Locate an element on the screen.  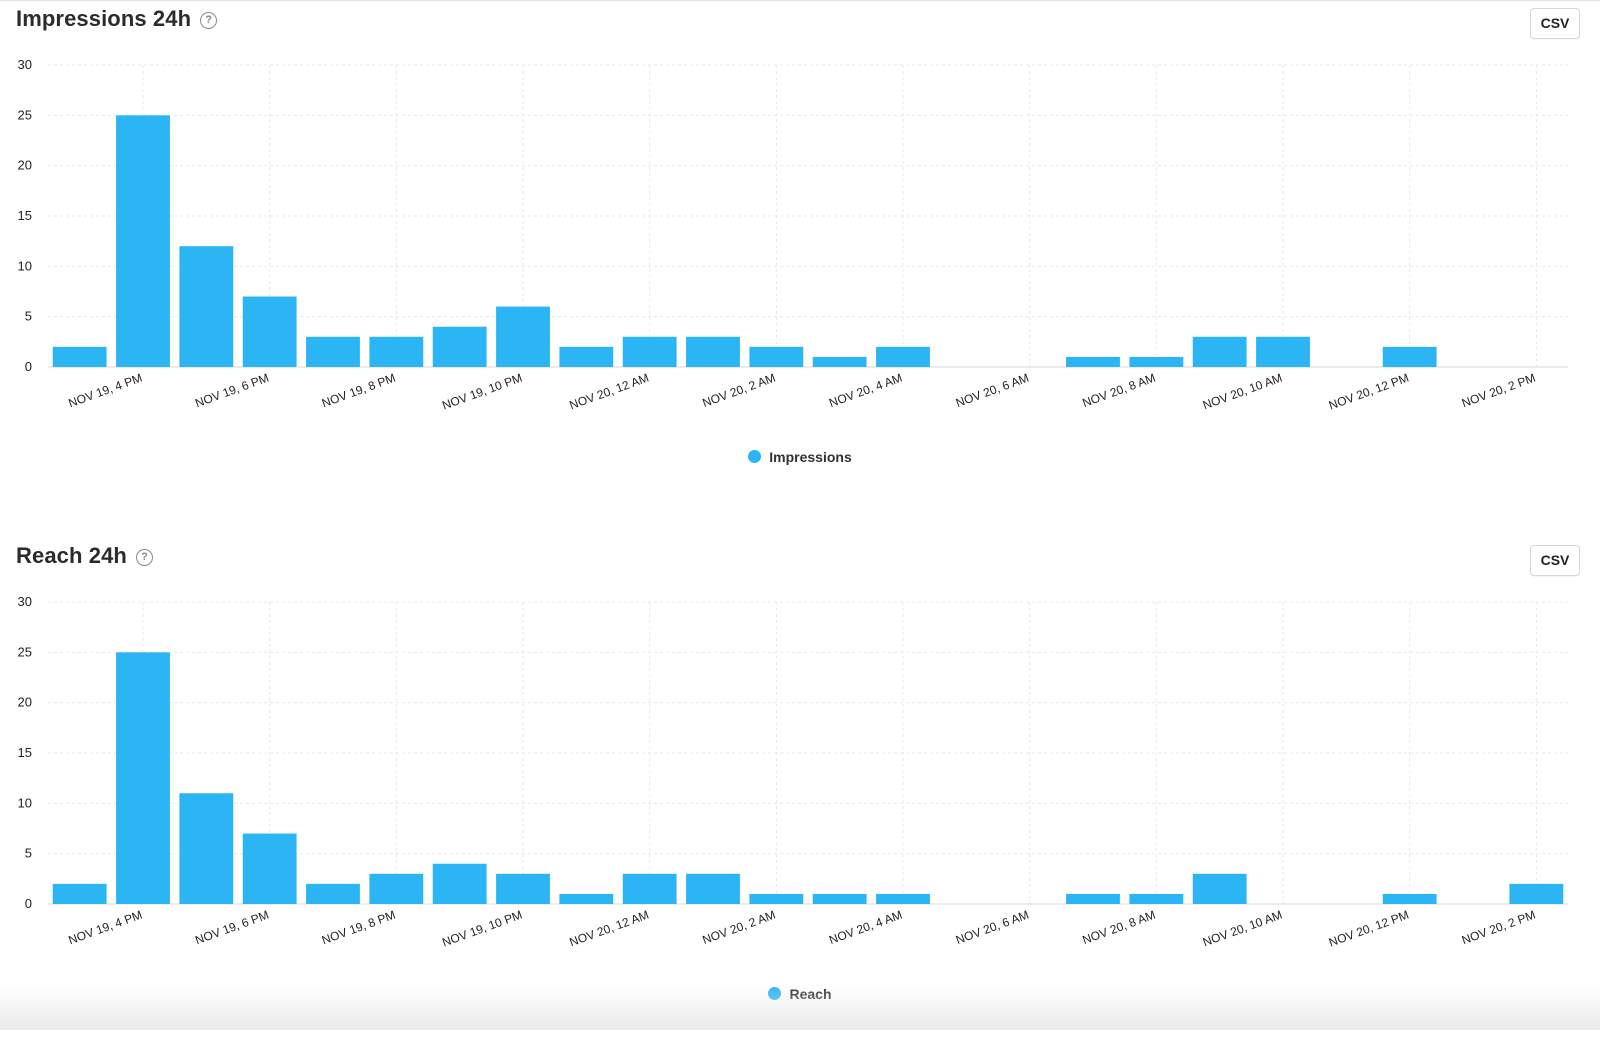
panel-title: Impressions 24h is located at coordinates (104, 18).